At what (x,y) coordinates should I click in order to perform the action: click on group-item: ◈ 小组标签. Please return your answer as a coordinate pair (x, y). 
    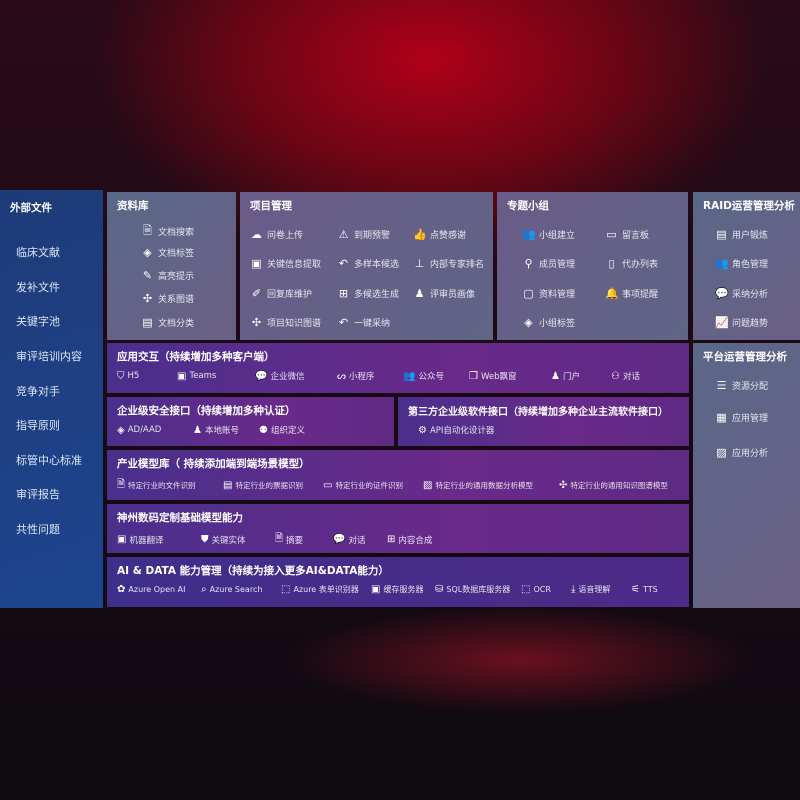
    Looking at the image, I should click on (548, 322).